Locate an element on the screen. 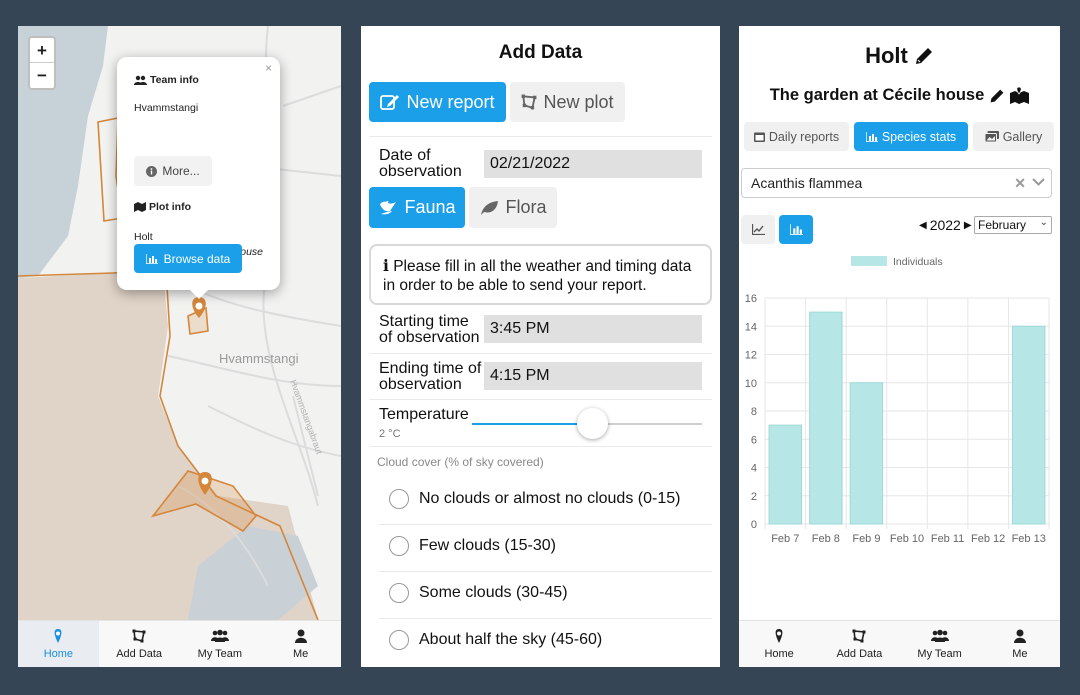 Image resolution: width=1080 pixels, height=695 pixels. tab-gallery: Gallery is located at coordinates (1013, 136).